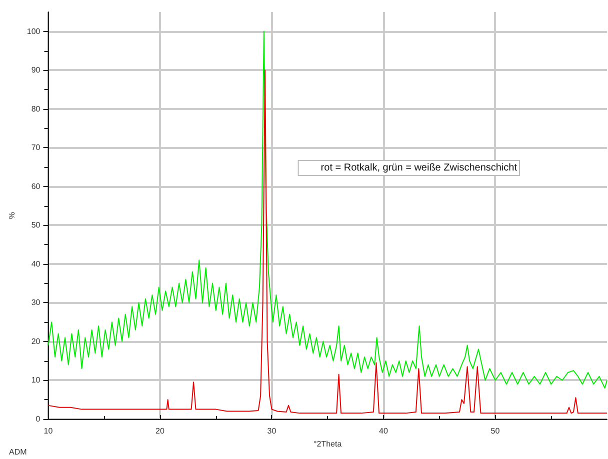  I want to click on y-tick-label: 60, so click(36, 186).